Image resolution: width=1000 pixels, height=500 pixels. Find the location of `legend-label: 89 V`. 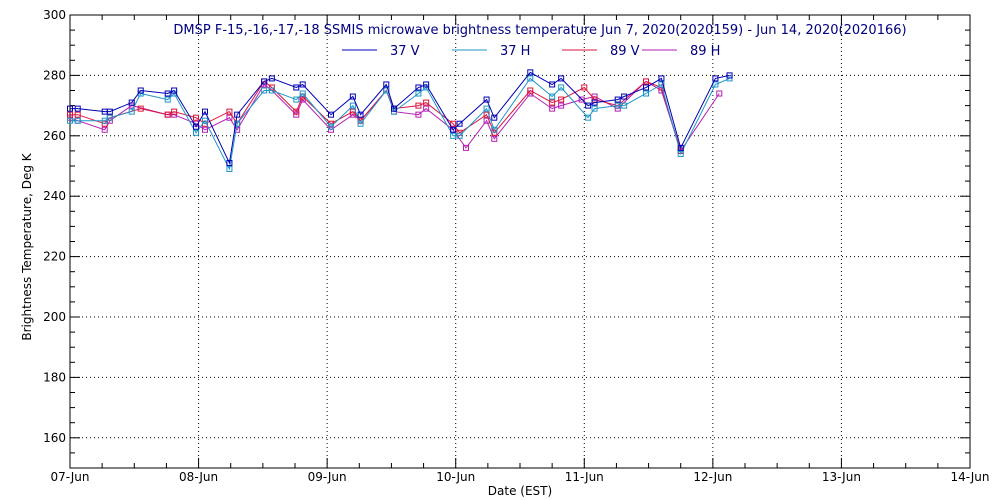

legend-label: 89 V is located at coordinates (625, 51).